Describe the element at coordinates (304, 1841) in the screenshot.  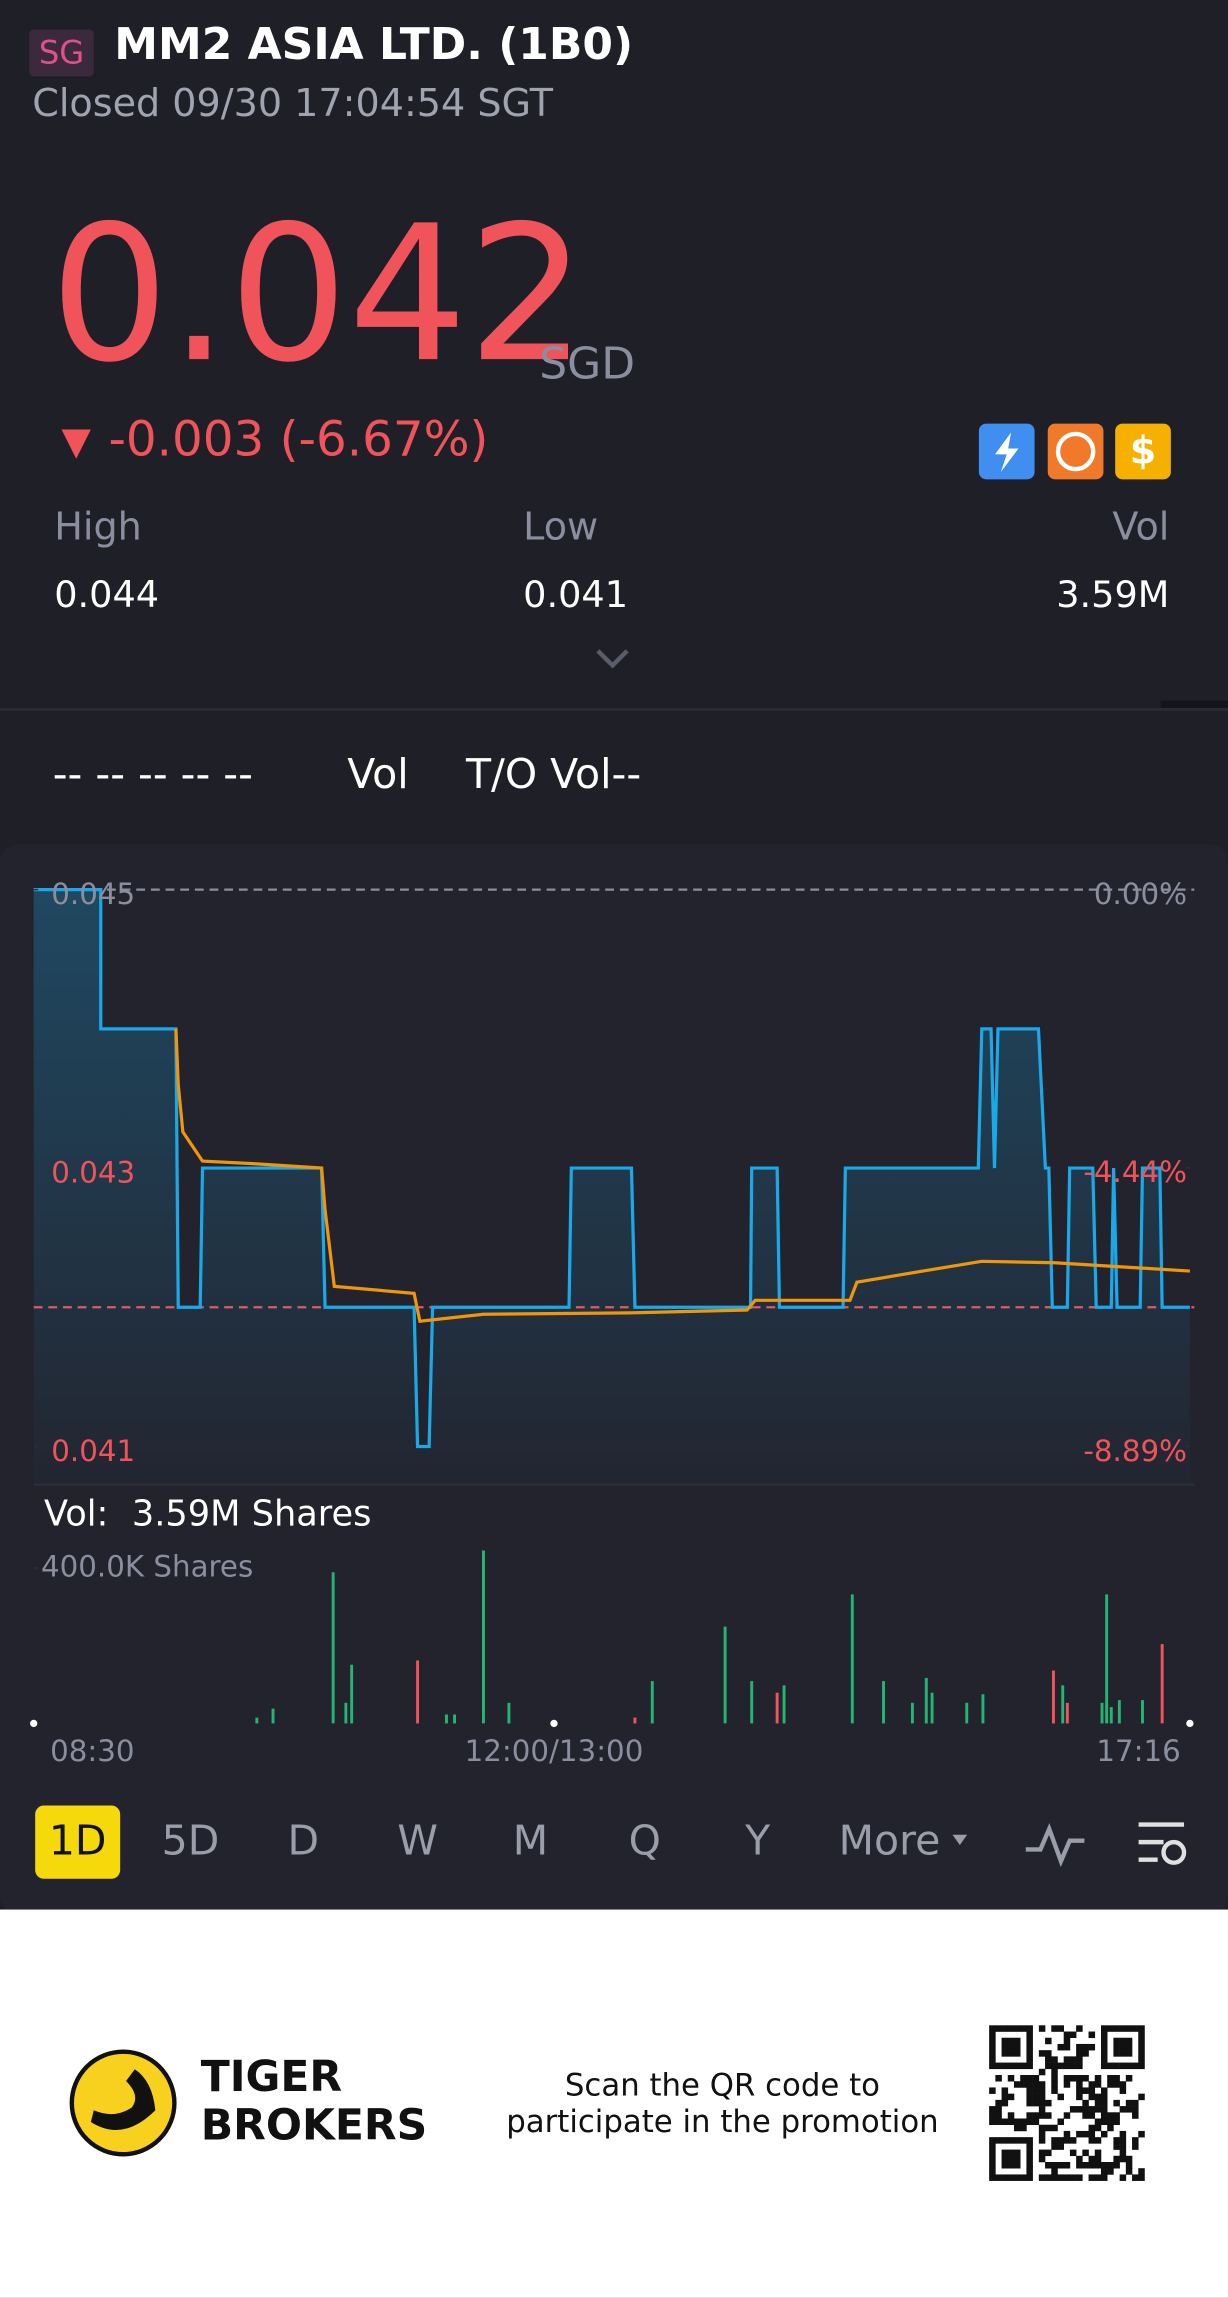
I see `period-tab: D` at that location.